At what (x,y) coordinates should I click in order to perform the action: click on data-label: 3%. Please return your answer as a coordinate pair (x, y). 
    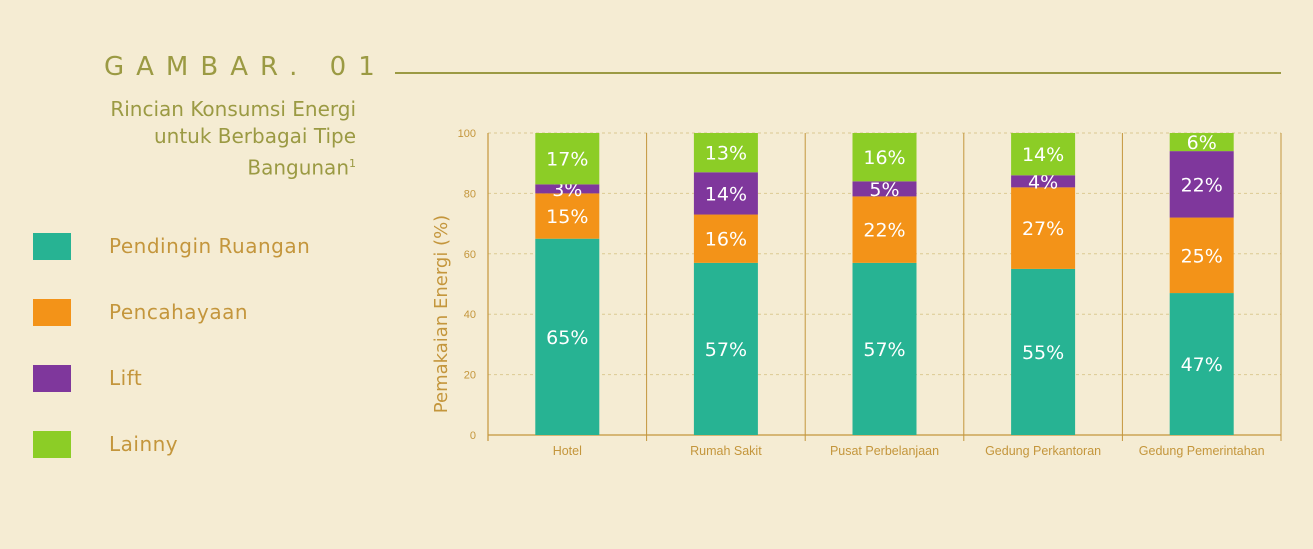
    Looking at the image, I should click on (567, 190).